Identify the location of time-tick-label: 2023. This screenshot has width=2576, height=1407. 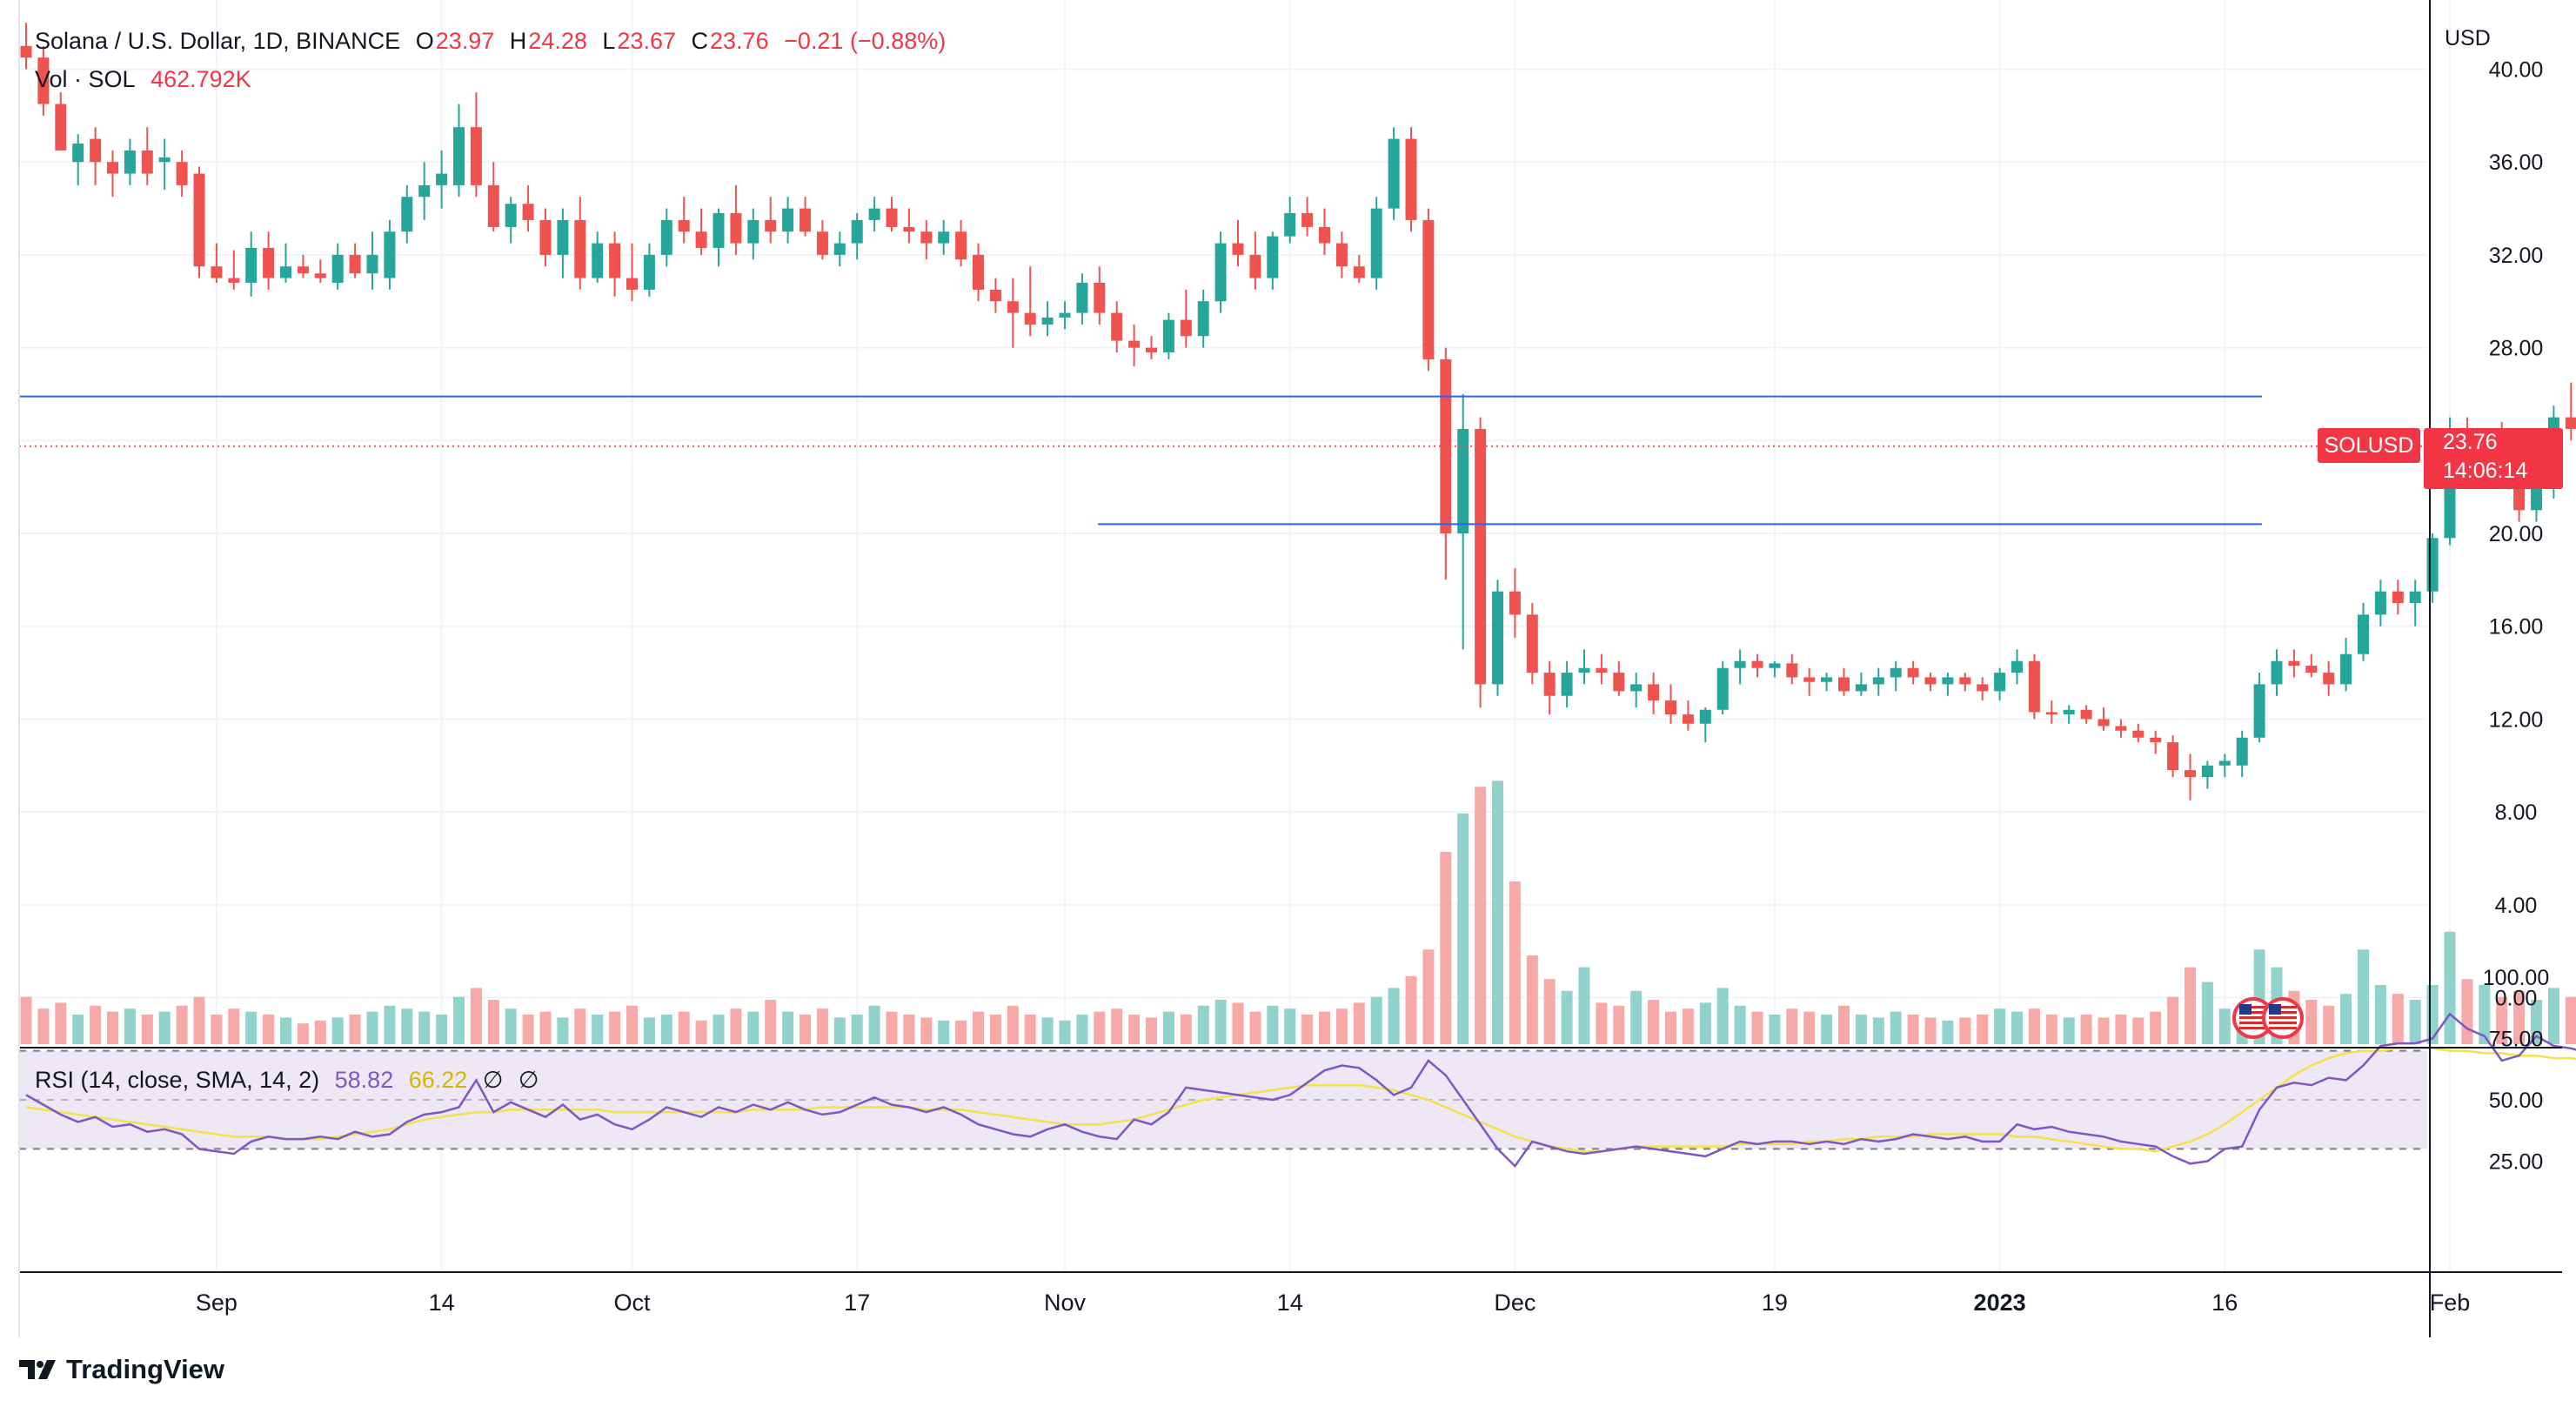
(2000, 1303).